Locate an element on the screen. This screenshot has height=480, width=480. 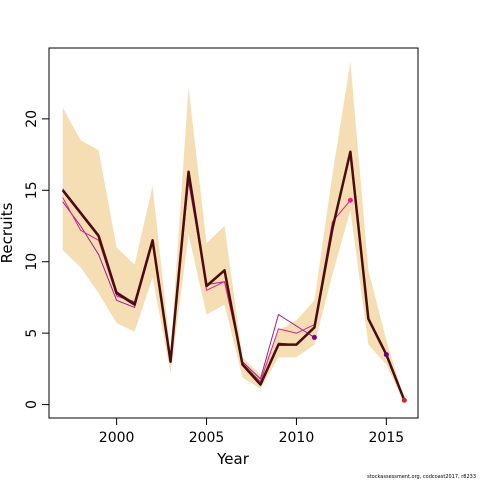
y-tick-label: 15 is located at coordinates (32, 190).